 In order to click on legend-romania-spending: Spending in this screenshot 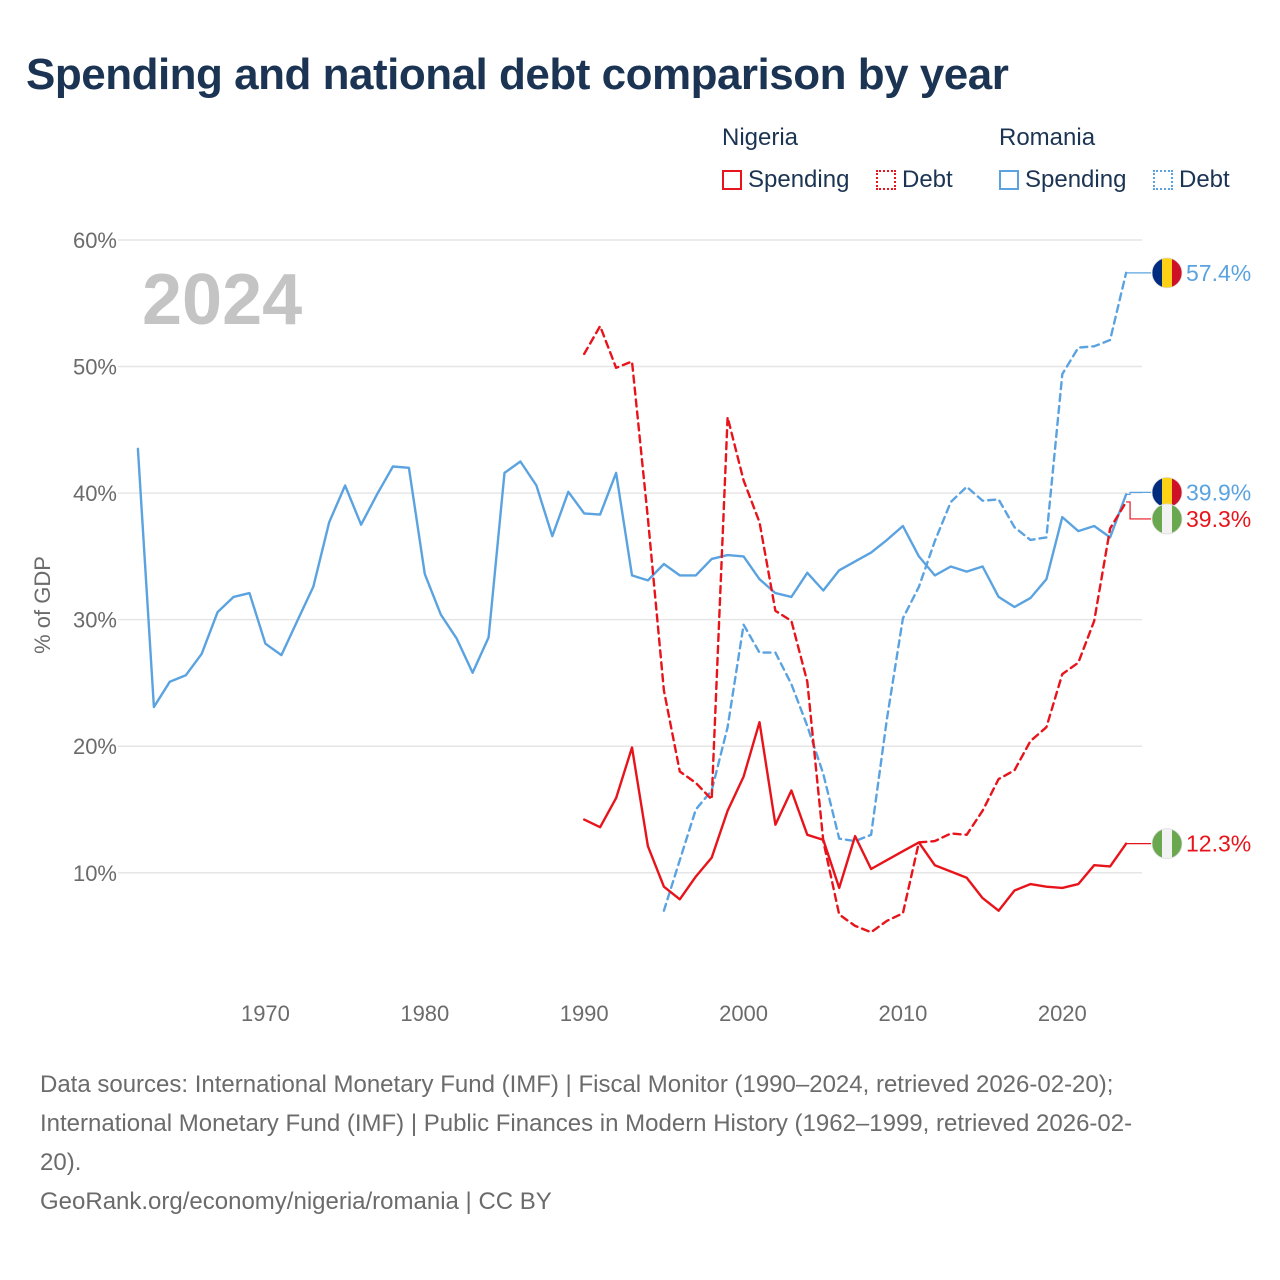, I will do `click(1062, 180)`.